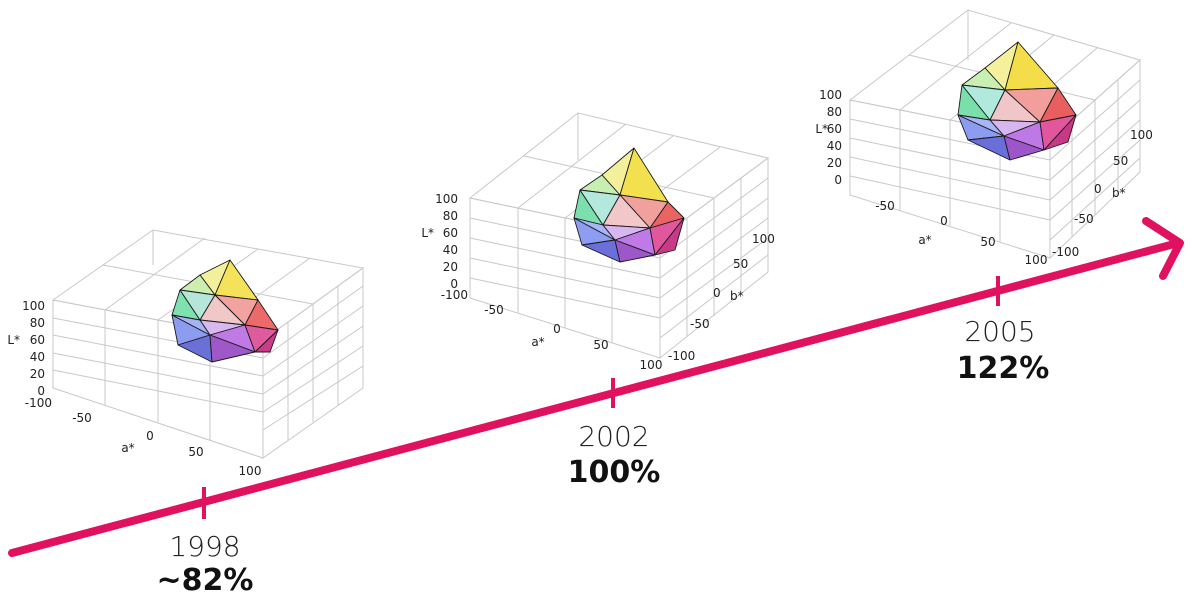 This screenshot has width=1192, height=597. Describe the element at coordinates (614, 472) in the screenshot. I see `milestone-value-2002: 100%` at that location.